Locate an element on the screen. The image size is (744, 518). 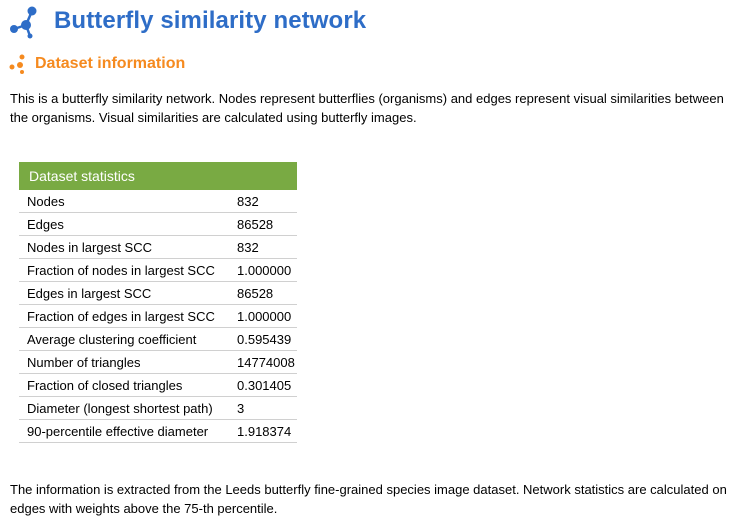
table-header: Dataset statistics is located at coordinates (158, 176).